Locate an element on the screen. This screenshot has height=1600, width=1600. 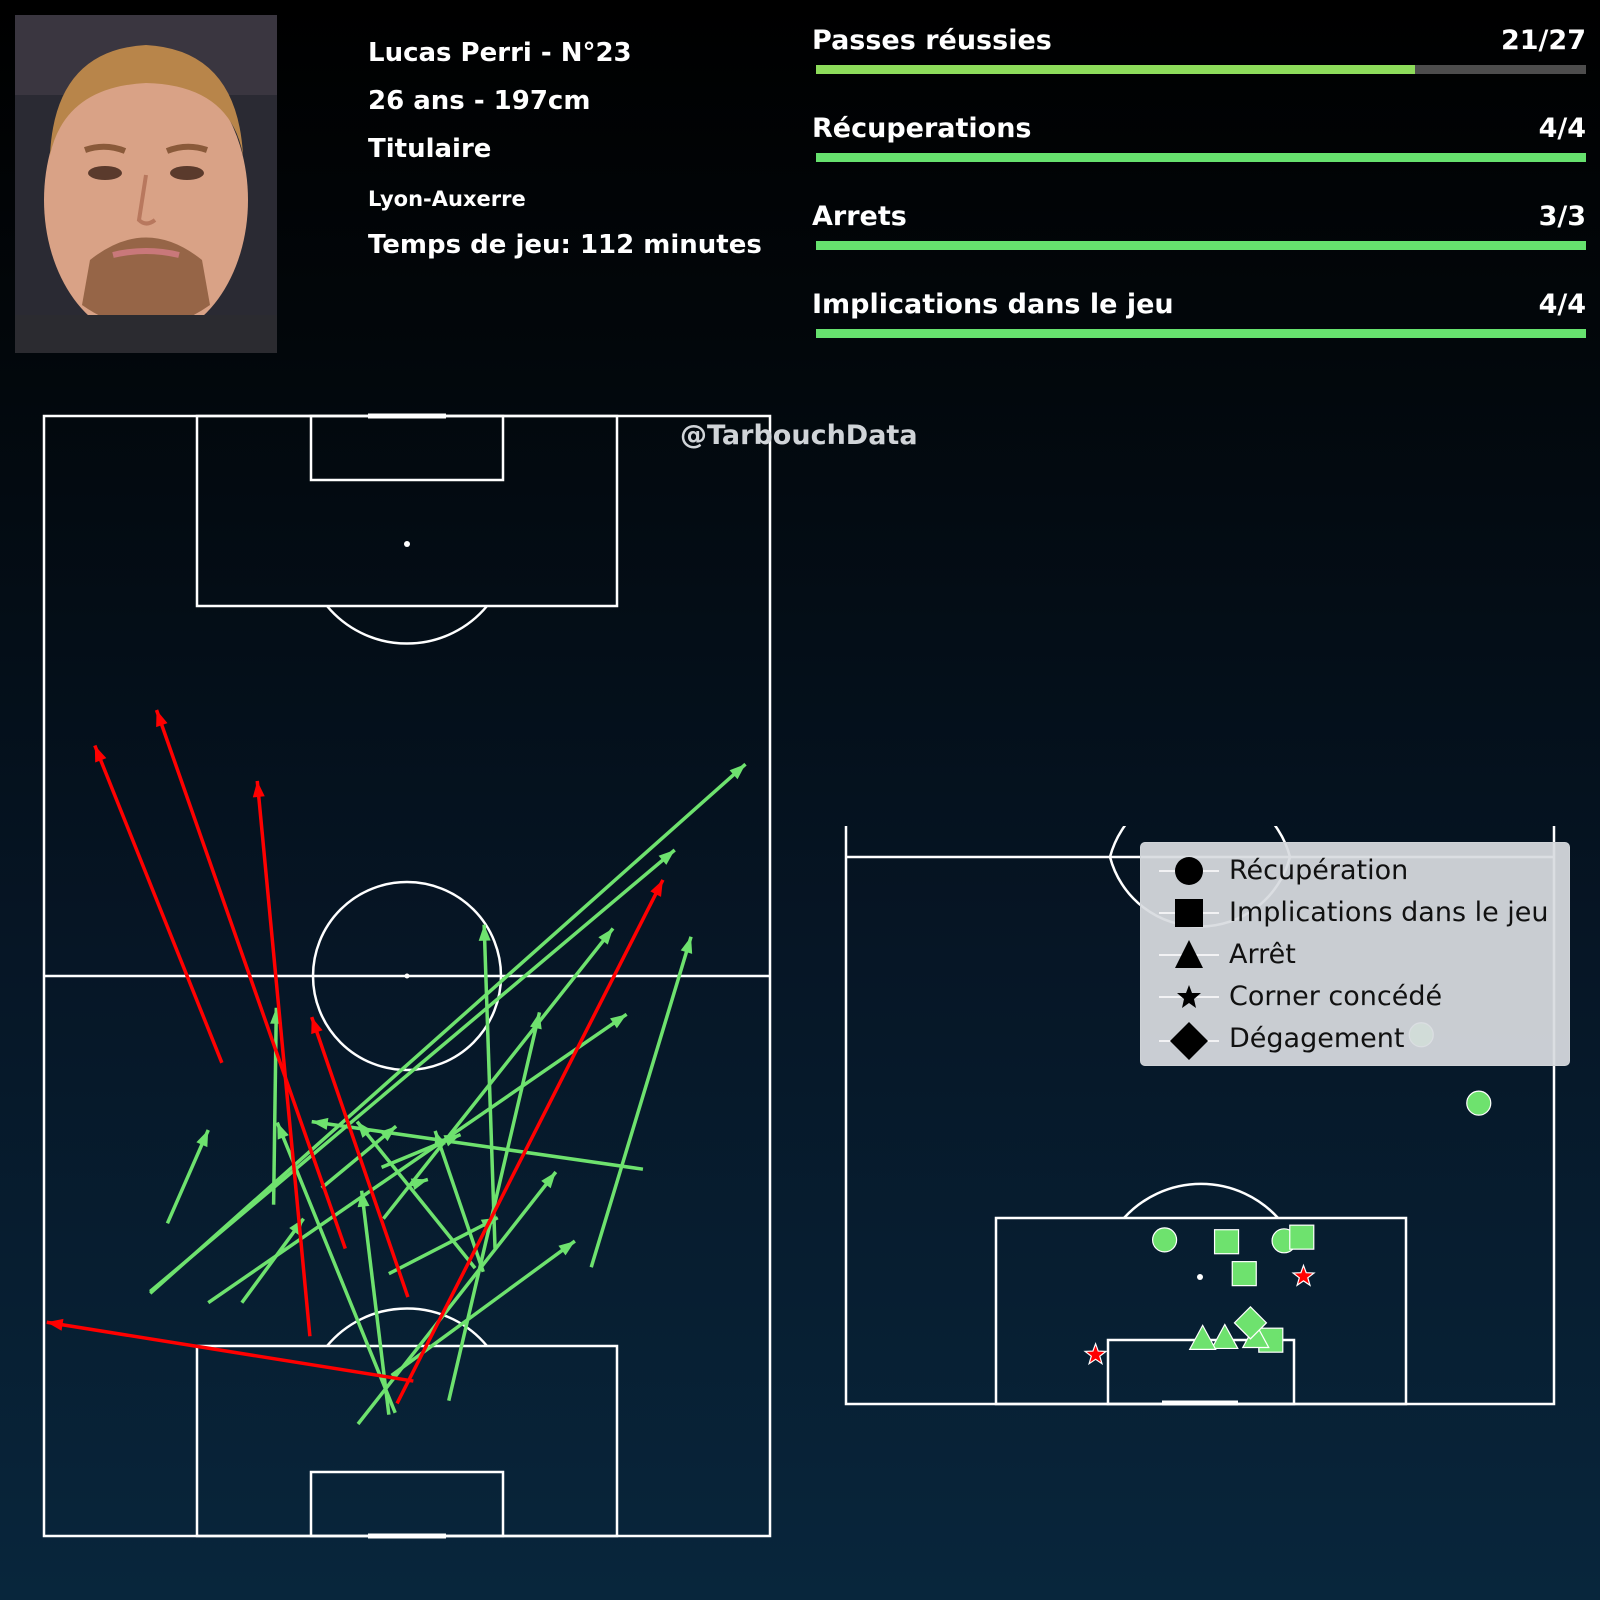
stat-label: Arrets is located at coordinates (859, 216).